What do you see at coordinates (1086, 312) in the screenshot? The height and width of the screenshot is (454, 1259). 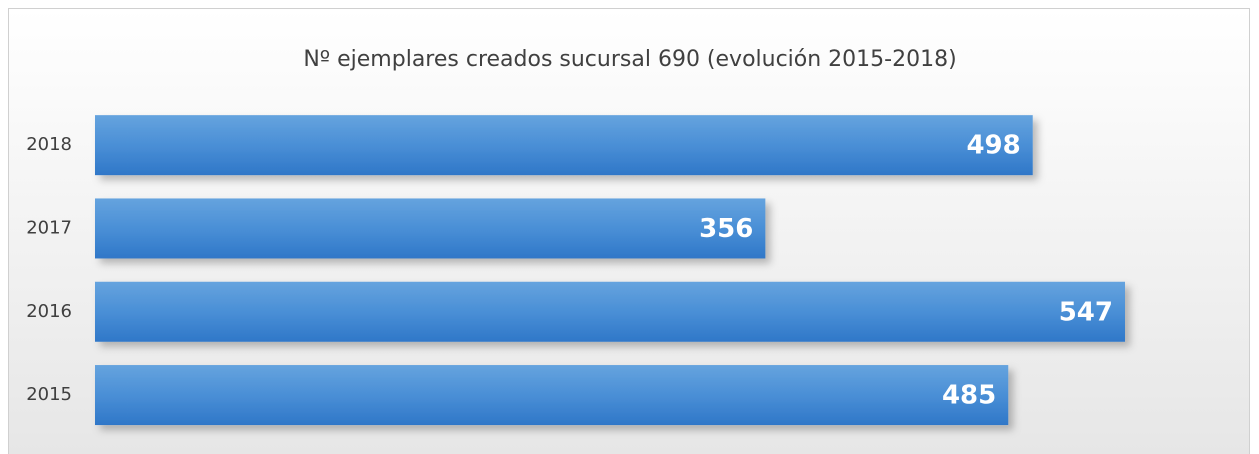 I see `data-label: 547` at bounding box center [1086, 312].